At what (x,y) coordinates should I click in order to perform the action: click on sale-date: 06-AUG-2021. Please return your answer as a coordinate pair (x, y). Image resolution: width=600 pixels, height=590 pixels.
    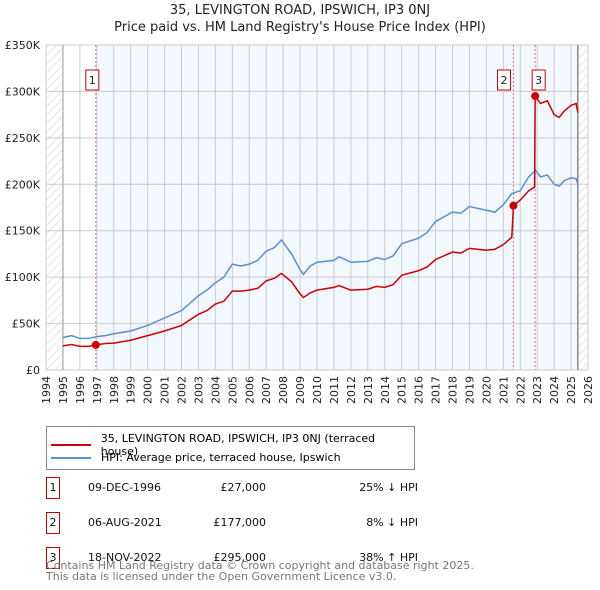
    Looking at the image, I should click on (125, 522).